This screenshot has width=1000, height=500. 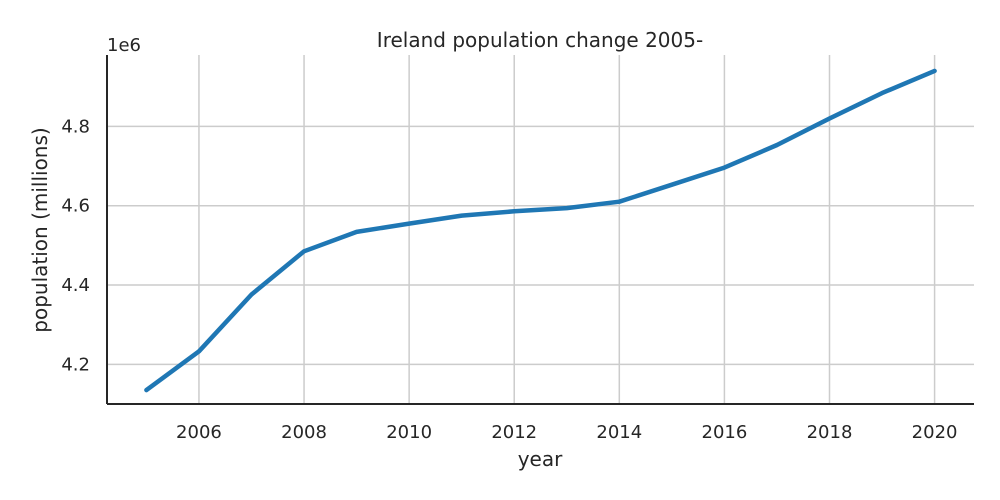 What do you see at coordinates (409, 432) in the screenshot?
I see `x-tick-label: 2010` at bounding box center [409, 432].